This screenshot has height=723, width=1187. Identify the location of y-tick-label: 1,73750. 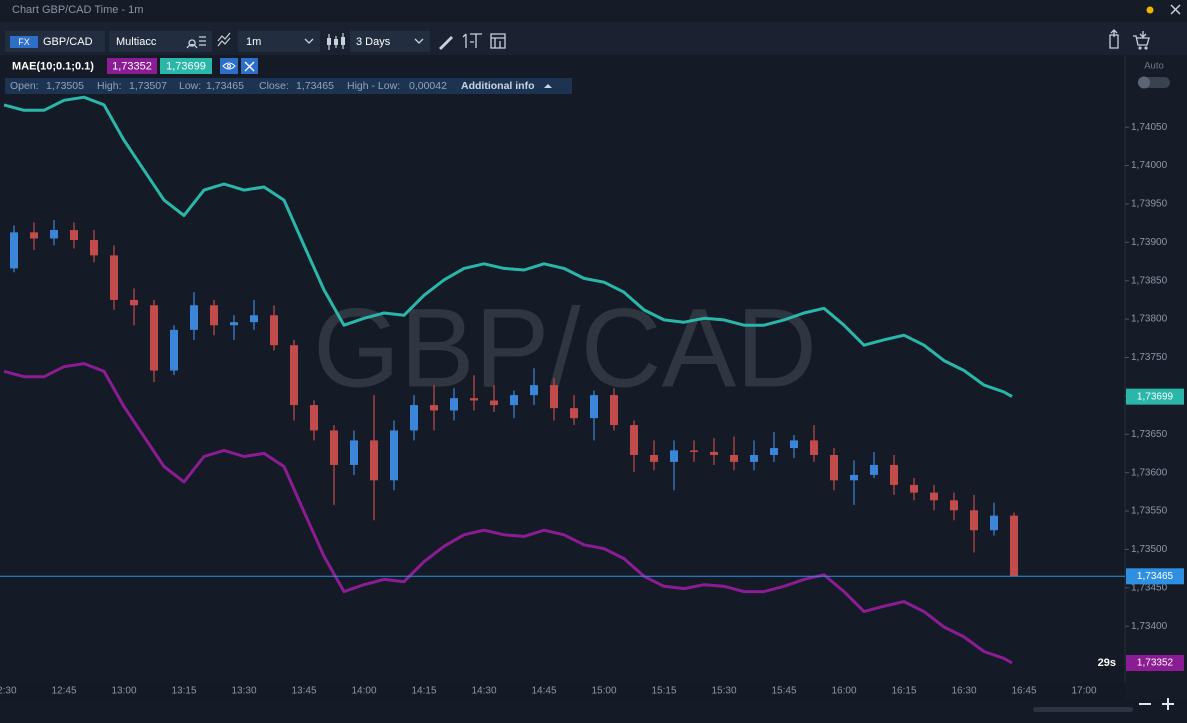
(1149, 357).